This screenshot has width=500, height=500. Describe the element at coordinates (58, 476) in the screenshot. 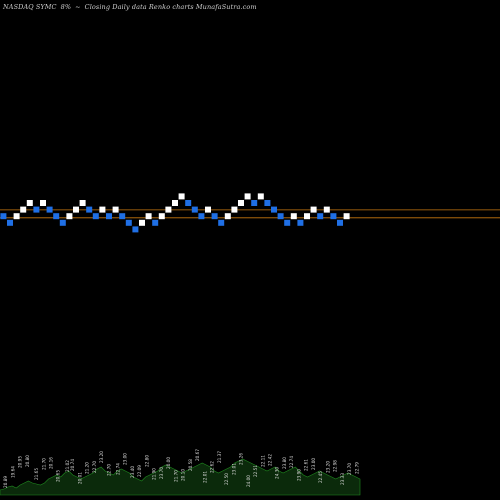

I see `price-label: 20.65` at that location.